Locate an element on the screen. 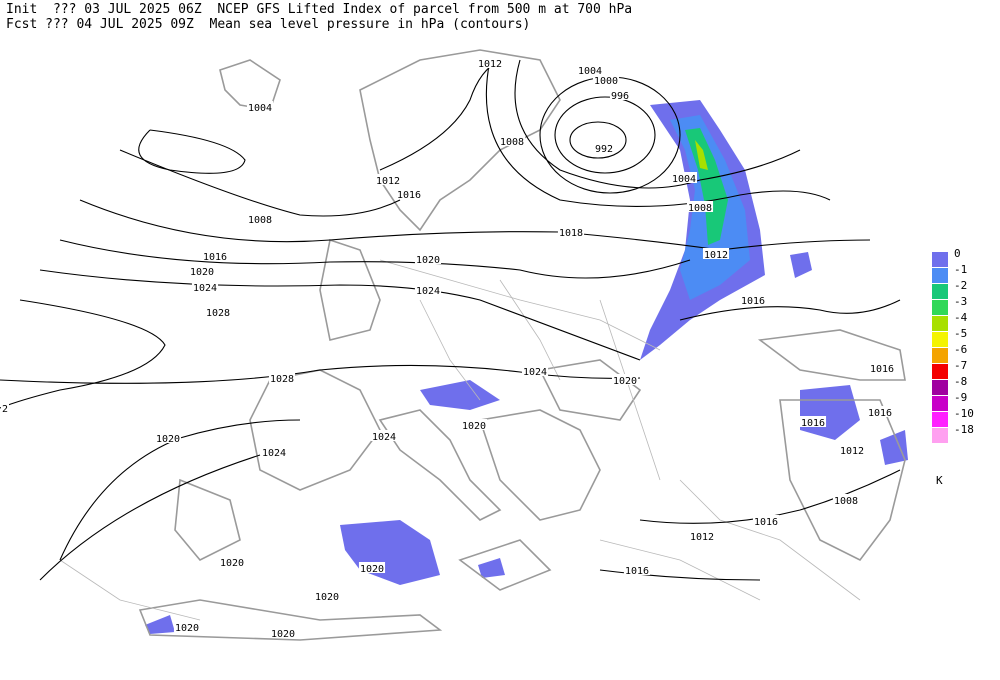 This screenshot has height=680, width=1000. legend-label: -9 is located at coordinates (960, 397).